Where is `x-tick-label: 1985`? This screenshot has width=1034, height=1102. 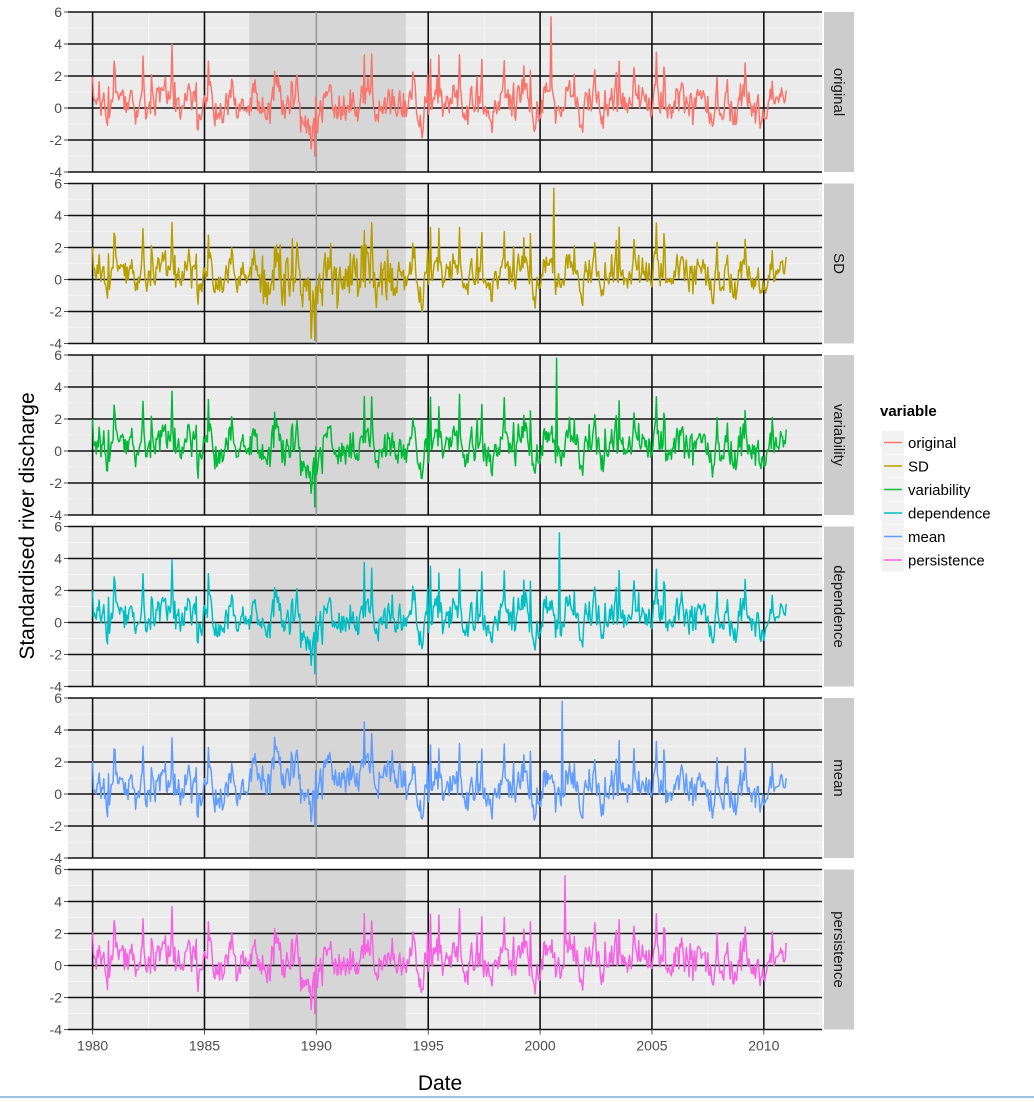 x-tick-label: 1985 is located at coordinates (204, 1046).